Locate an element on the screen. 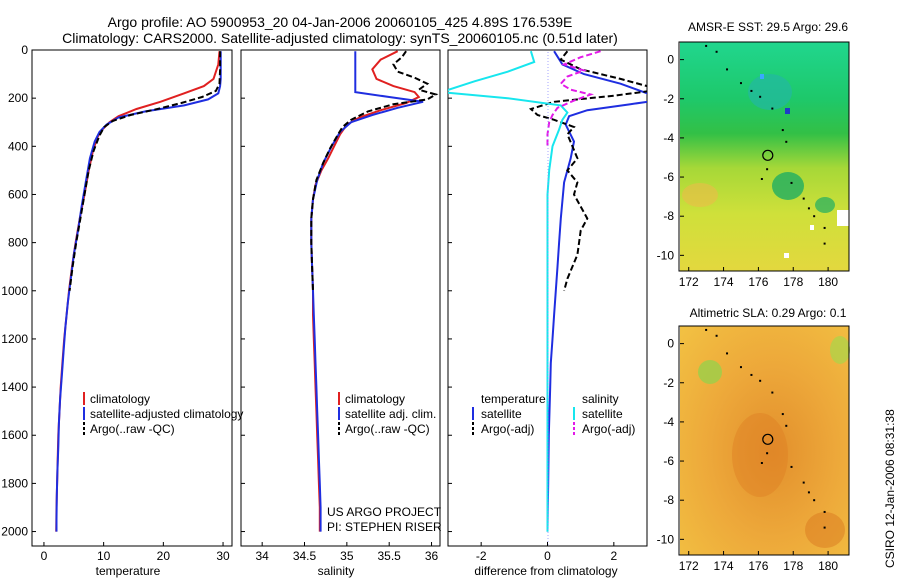 The image size is (900, 580). sst-map-frame is located at coordinates (764, 156).